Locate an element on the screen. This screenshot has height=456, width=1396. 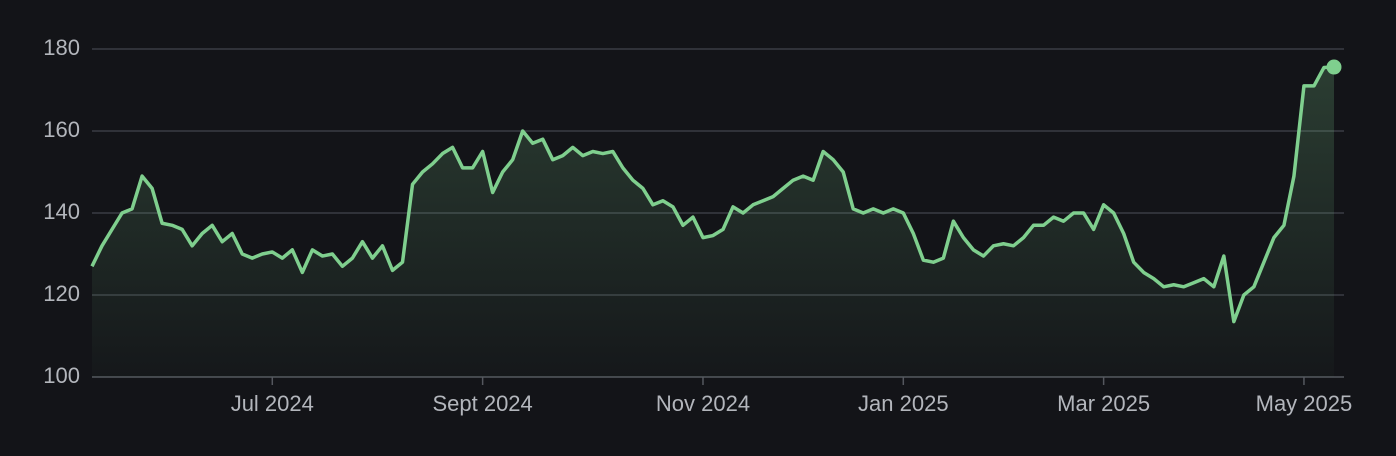
x-tick-label: Nov 2024 is located at coordinates (703, 403).